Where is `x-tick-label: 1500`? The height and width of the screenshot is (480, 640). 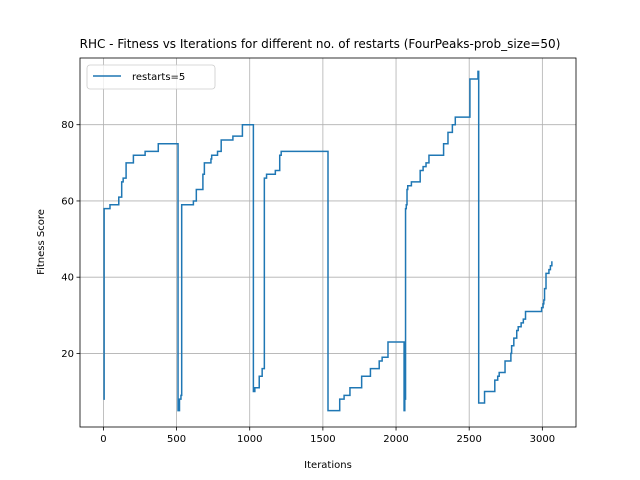 x-tick-label: 1500 is located at coordinates (322, 439).